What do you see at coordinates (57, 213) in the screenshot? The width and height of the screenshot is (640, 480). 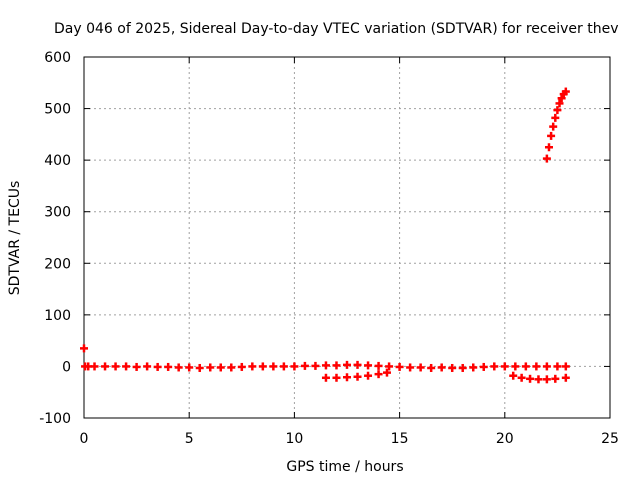 I see `y-tick-label: 300` at bounding box center [57, 213].